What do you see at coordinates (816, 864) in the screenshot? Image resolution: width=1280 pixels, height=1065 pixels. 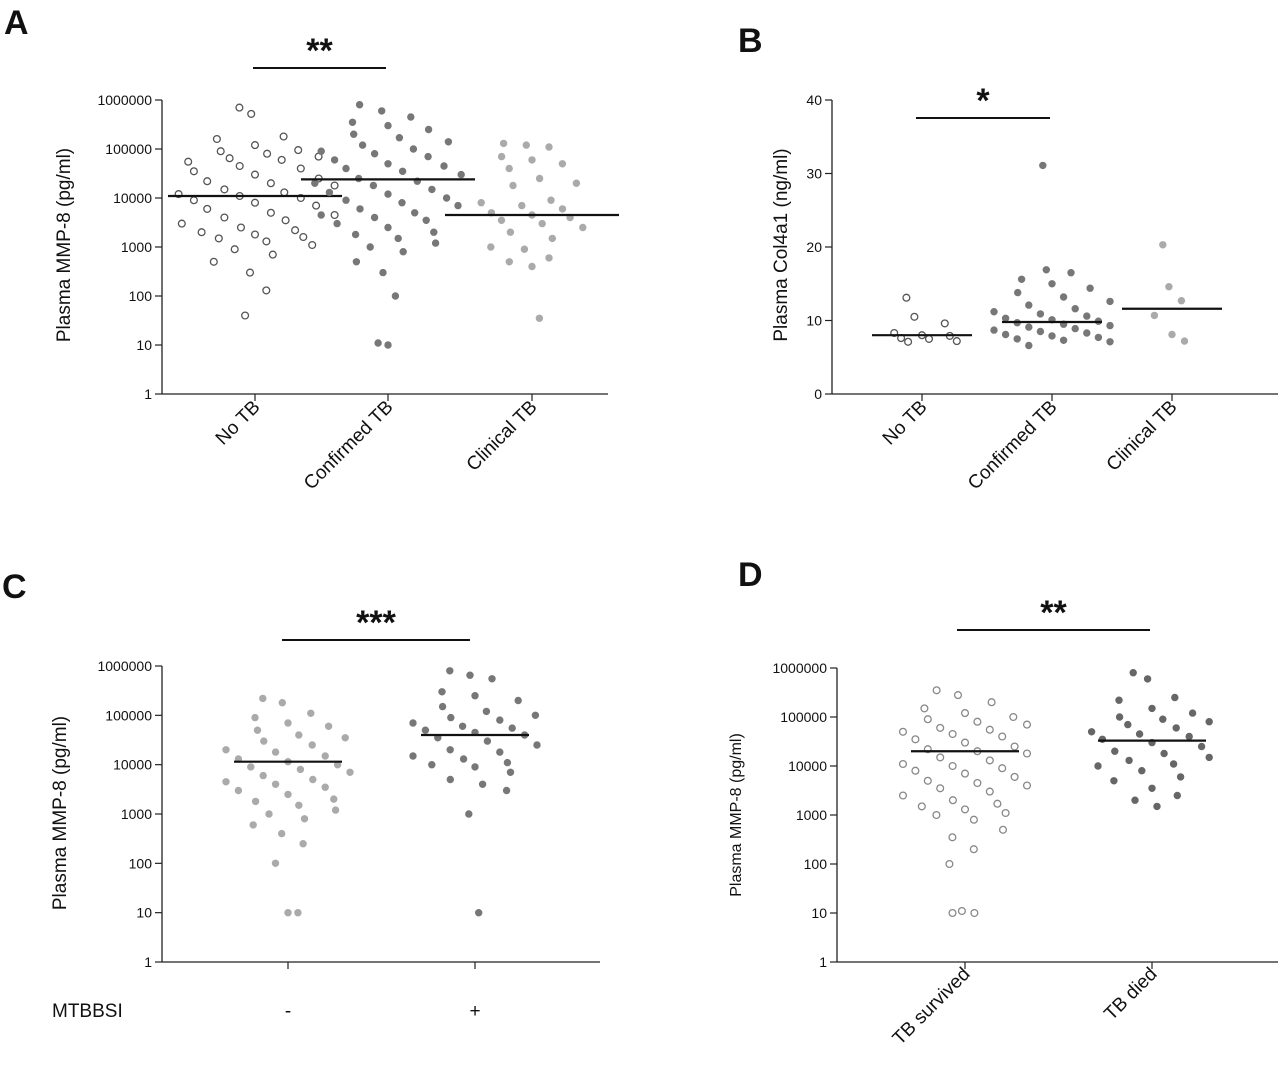 I see `y-tick-label: 100` at bounding box center [816, 864].